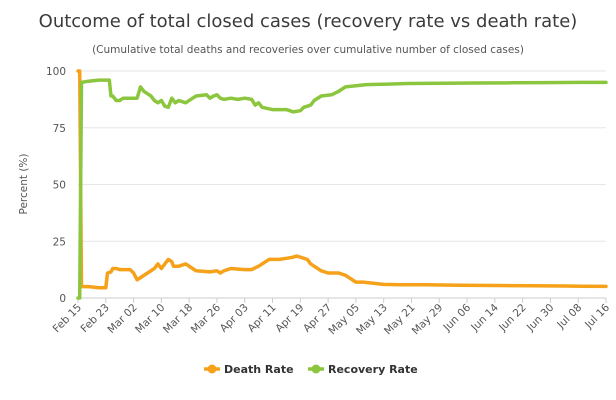  Describe the element at coordinates (59, 129) in the screenshot. I see `y-tick-label: 75` at that location.